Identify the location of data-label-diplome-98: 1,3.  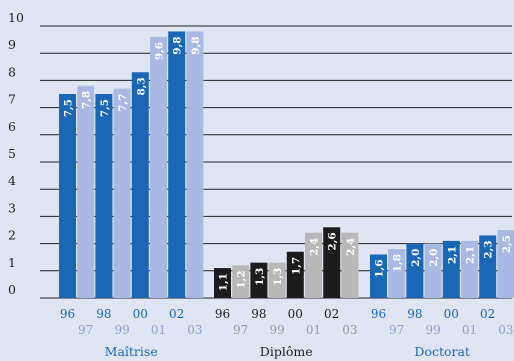
(260, 277).